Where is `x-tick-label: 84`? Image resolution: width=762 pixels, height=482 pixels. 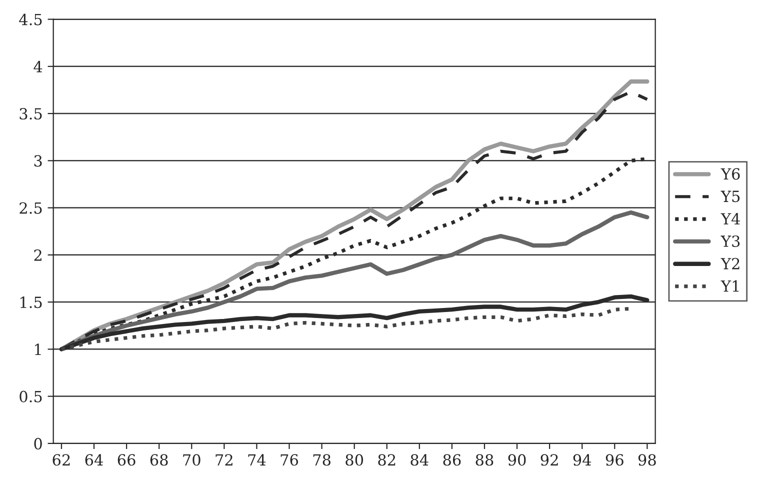
x-tick-label: 84 is located at coordinates (419, 460).